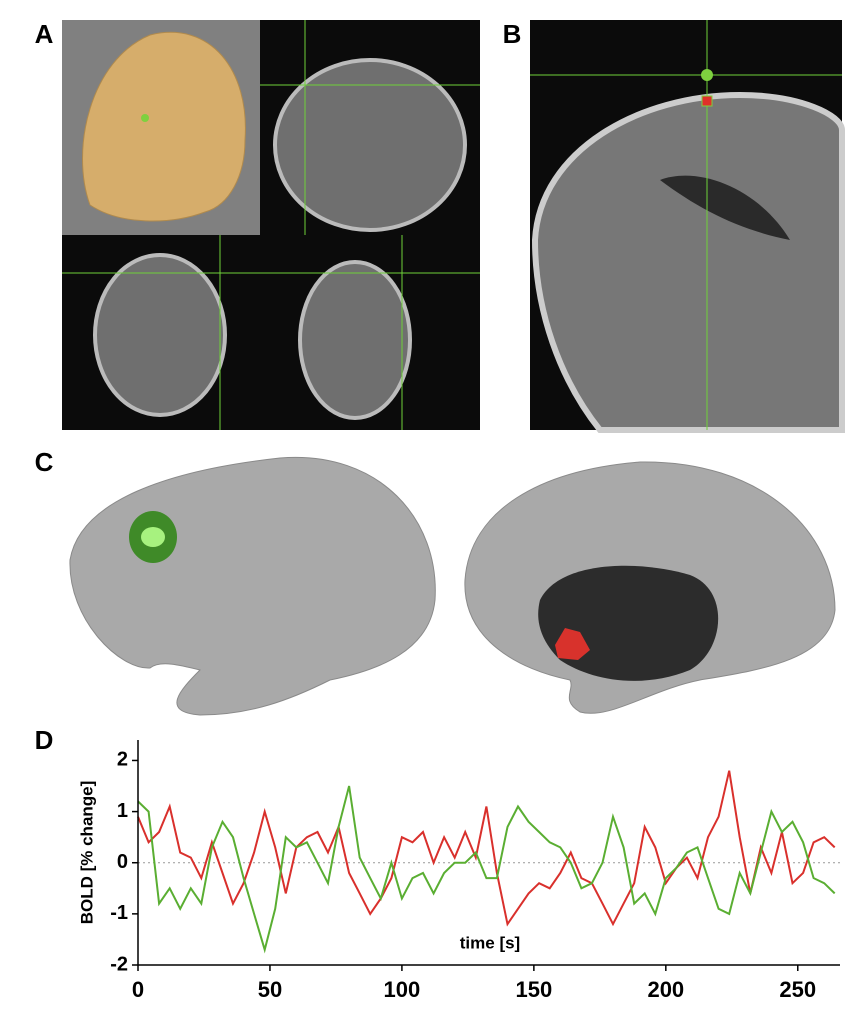 Image resolution: width=864 pixels, height=1030 pixels. I want to click on y-tick-label: -2, so click(119, 964).